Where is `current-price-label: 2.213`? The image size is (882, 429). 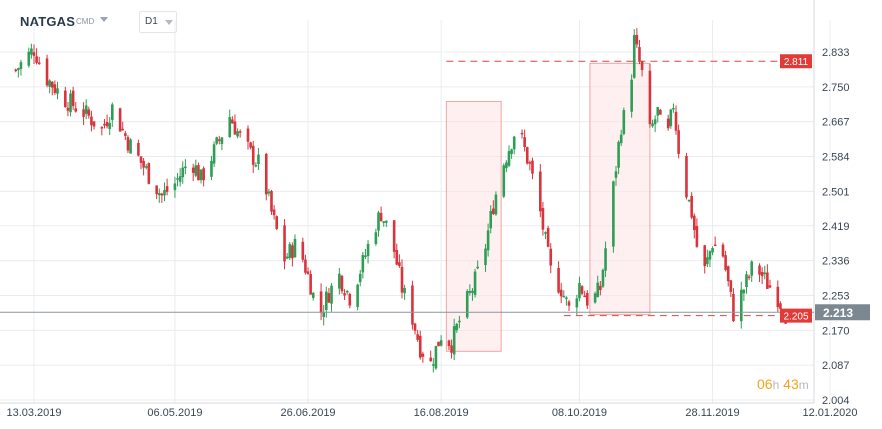
current-price-label: 2.213 is located at coordinates (838, 313).